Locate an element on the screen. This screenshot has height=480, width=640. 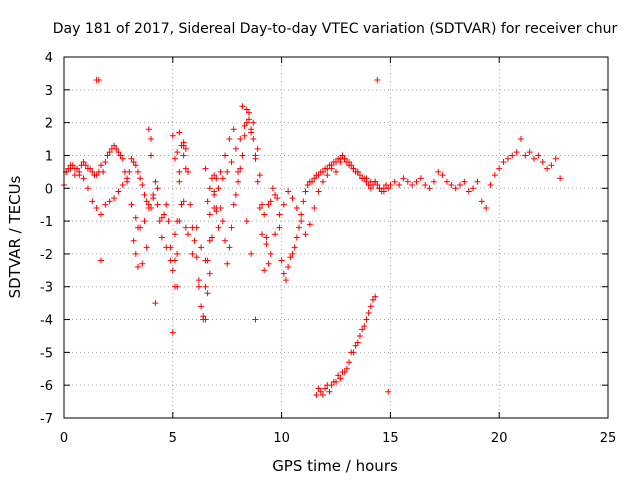
x-tick-label: 0 is located at coordinates (64, 438).